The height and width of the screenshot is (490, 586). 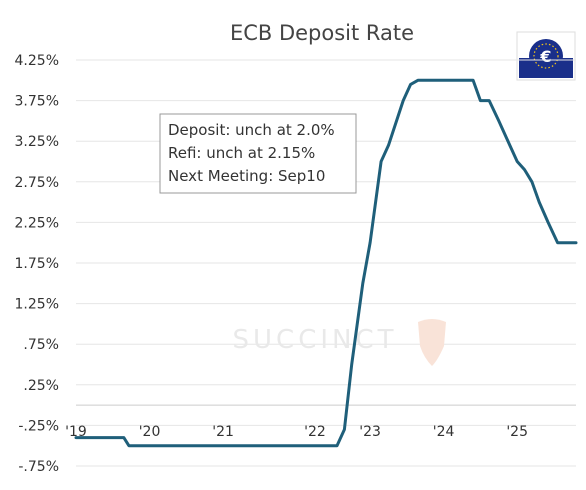 What do you see at coordinates (315, 432) in the screenshot?
I see `x-tick-label: '22` at bounding box center [315, 432].